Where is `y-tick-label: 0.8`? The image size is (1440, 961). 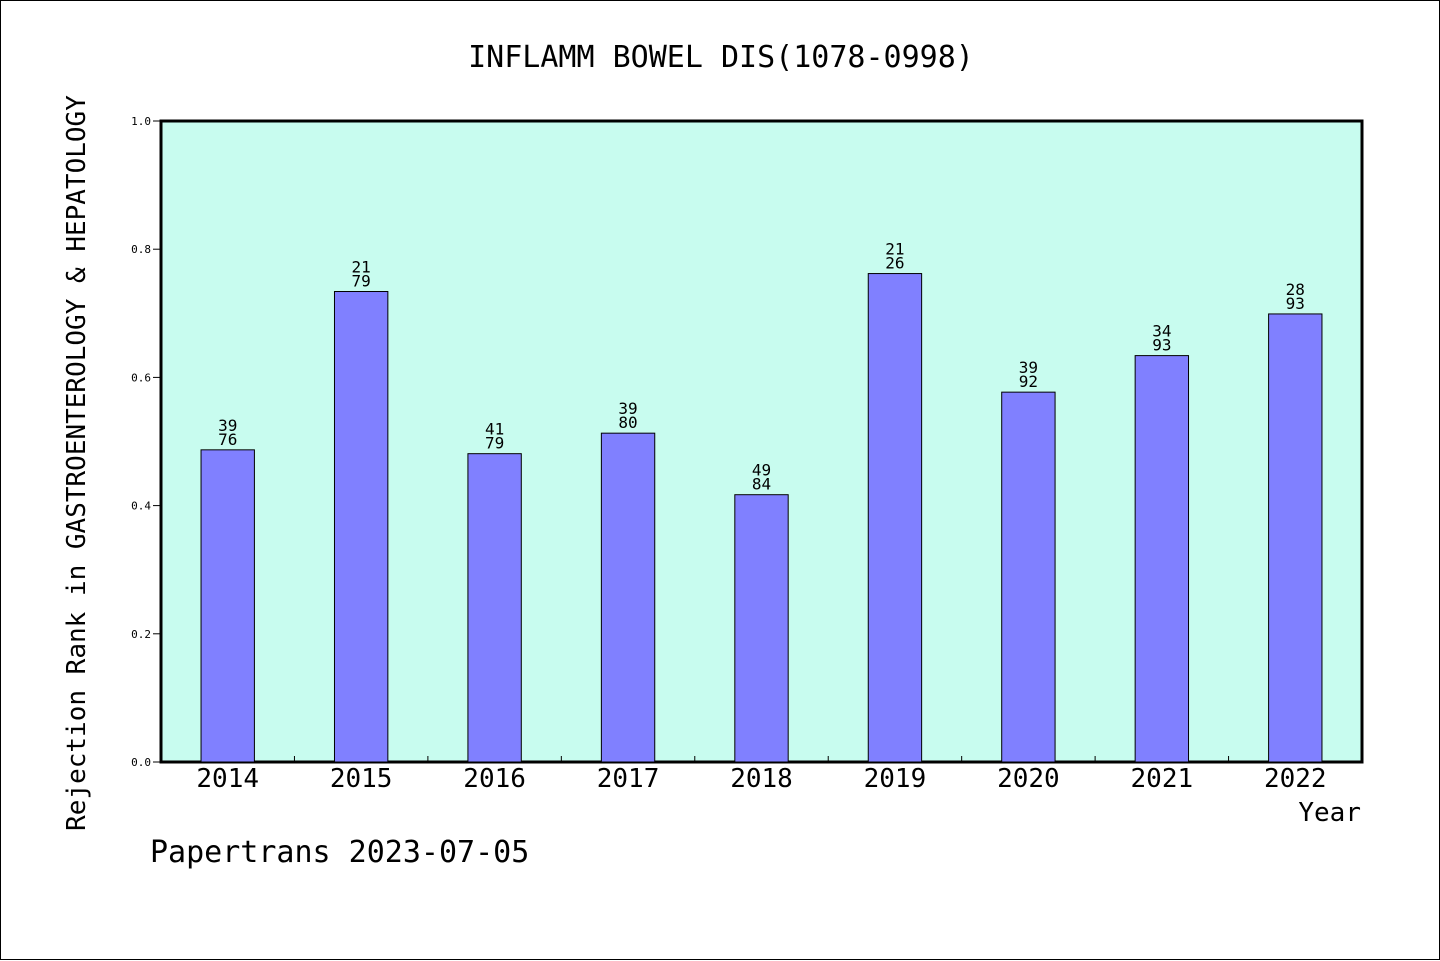 y-tick-label: 0.8 is located at coordinates (141, 249).